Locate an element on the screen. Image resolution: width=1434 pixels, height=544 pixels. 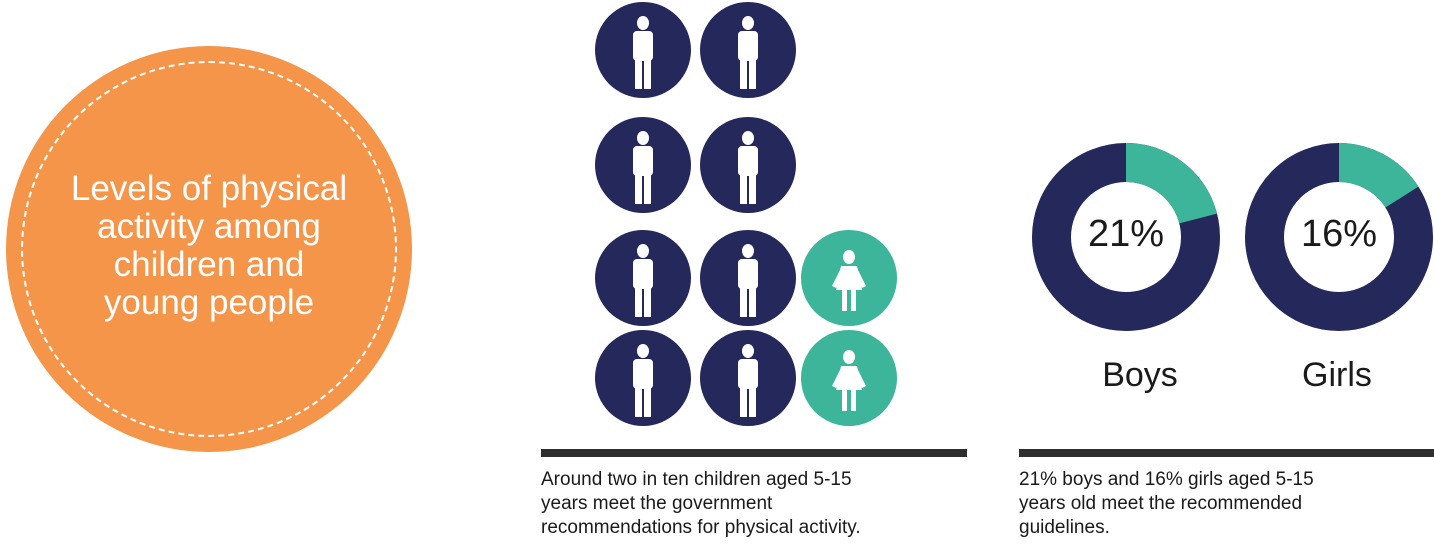
donut-girls-label: Girls is located at coordinates (1337, 375).